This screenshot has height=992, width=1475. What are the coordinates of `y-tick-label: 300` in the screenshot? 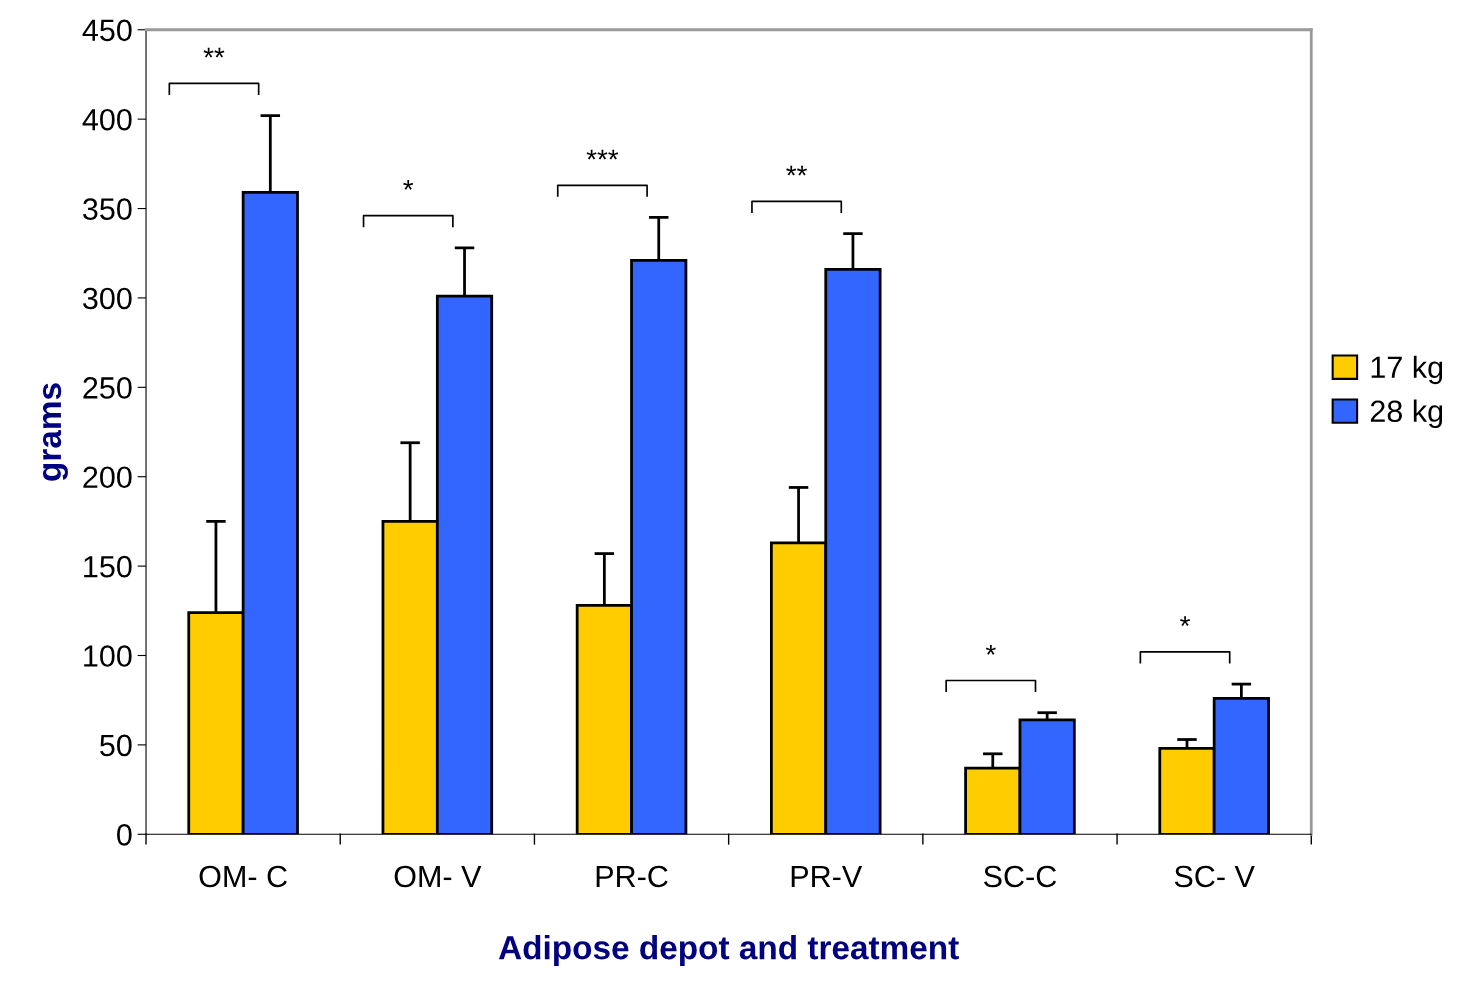 It's located at (107, 298).